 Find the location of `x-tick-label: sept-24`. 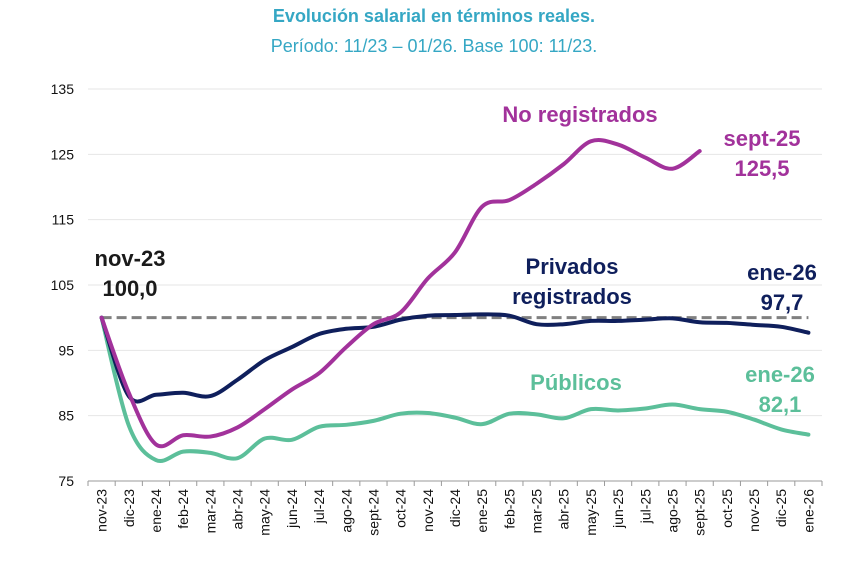

x-tick-label: sept-24 is located at coordinates (373, 512).